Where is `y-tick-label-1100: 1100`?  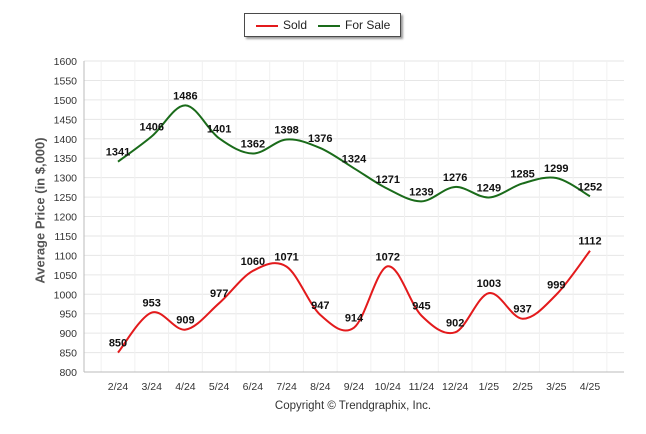
y-tick-label-1100: 1100 is located at coordinates (65, 256).